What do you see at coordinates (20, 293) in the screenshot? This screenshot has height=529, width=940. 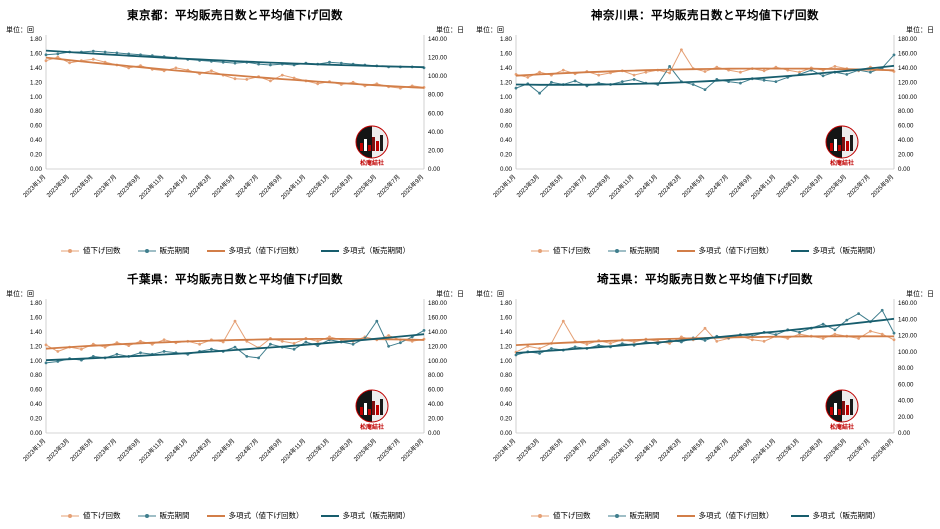 I see `left-axis-unit: 単位：回` at bounding box center [20, 293].